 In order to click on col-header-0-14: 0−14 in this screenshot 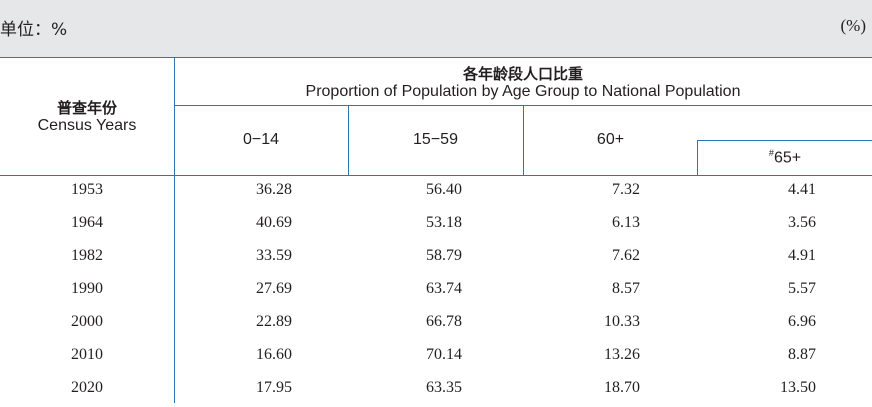, I will do `click(261, 139)`.